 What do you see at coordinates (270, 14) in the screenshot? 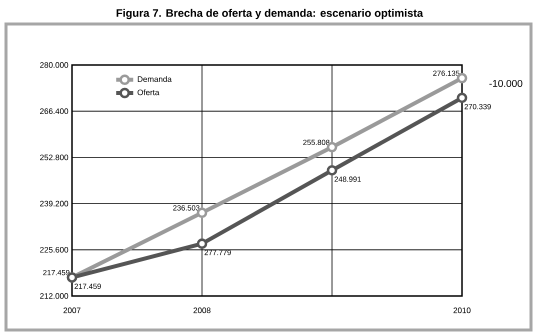
I see `chart-title: Figura 7. Brecha de oferta y demanda: escenario optimista` at bounding box center [270, 14].